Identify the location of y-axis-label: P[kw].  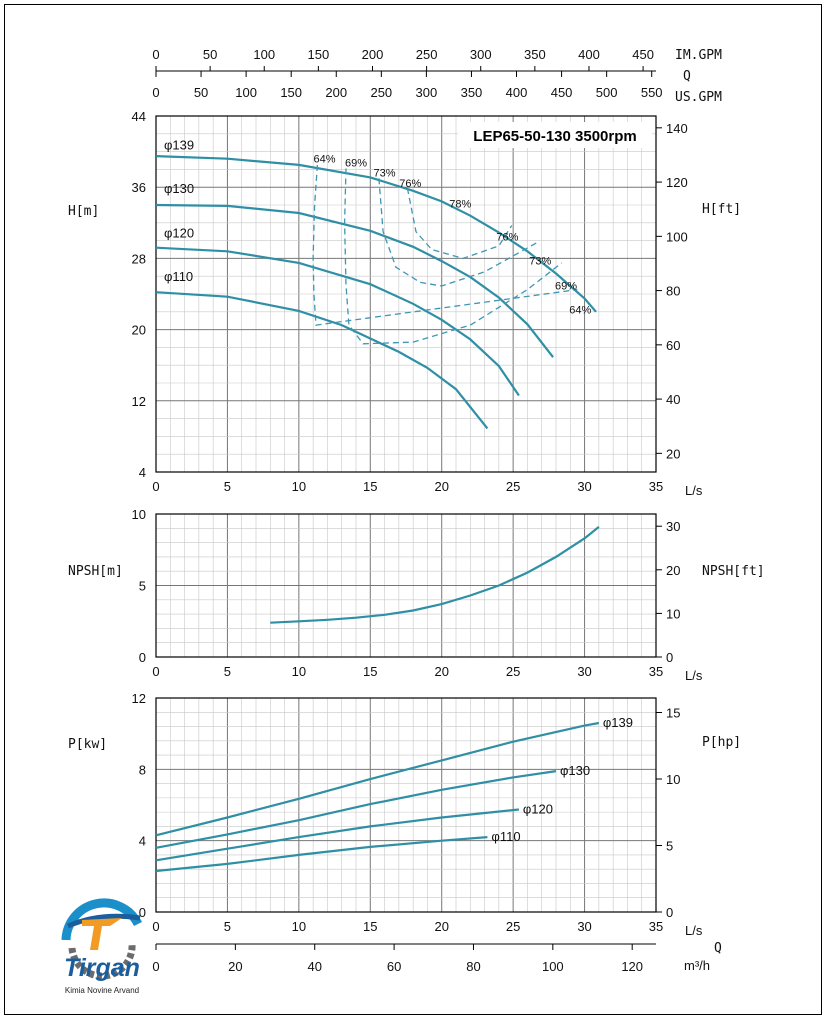
(87, 744).